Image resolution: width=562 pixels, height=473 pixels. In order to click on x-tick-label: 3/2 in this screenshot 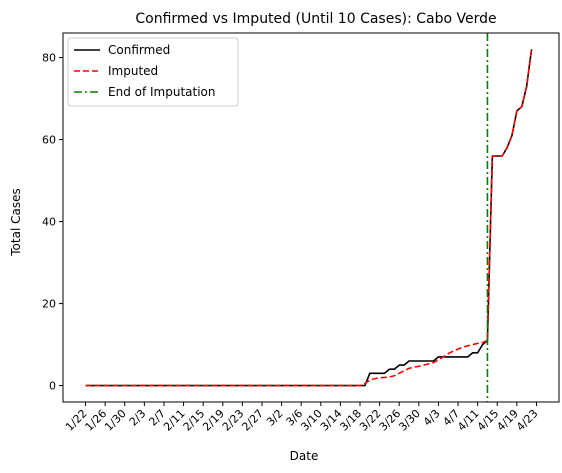, I will do `click(275, 418)`.